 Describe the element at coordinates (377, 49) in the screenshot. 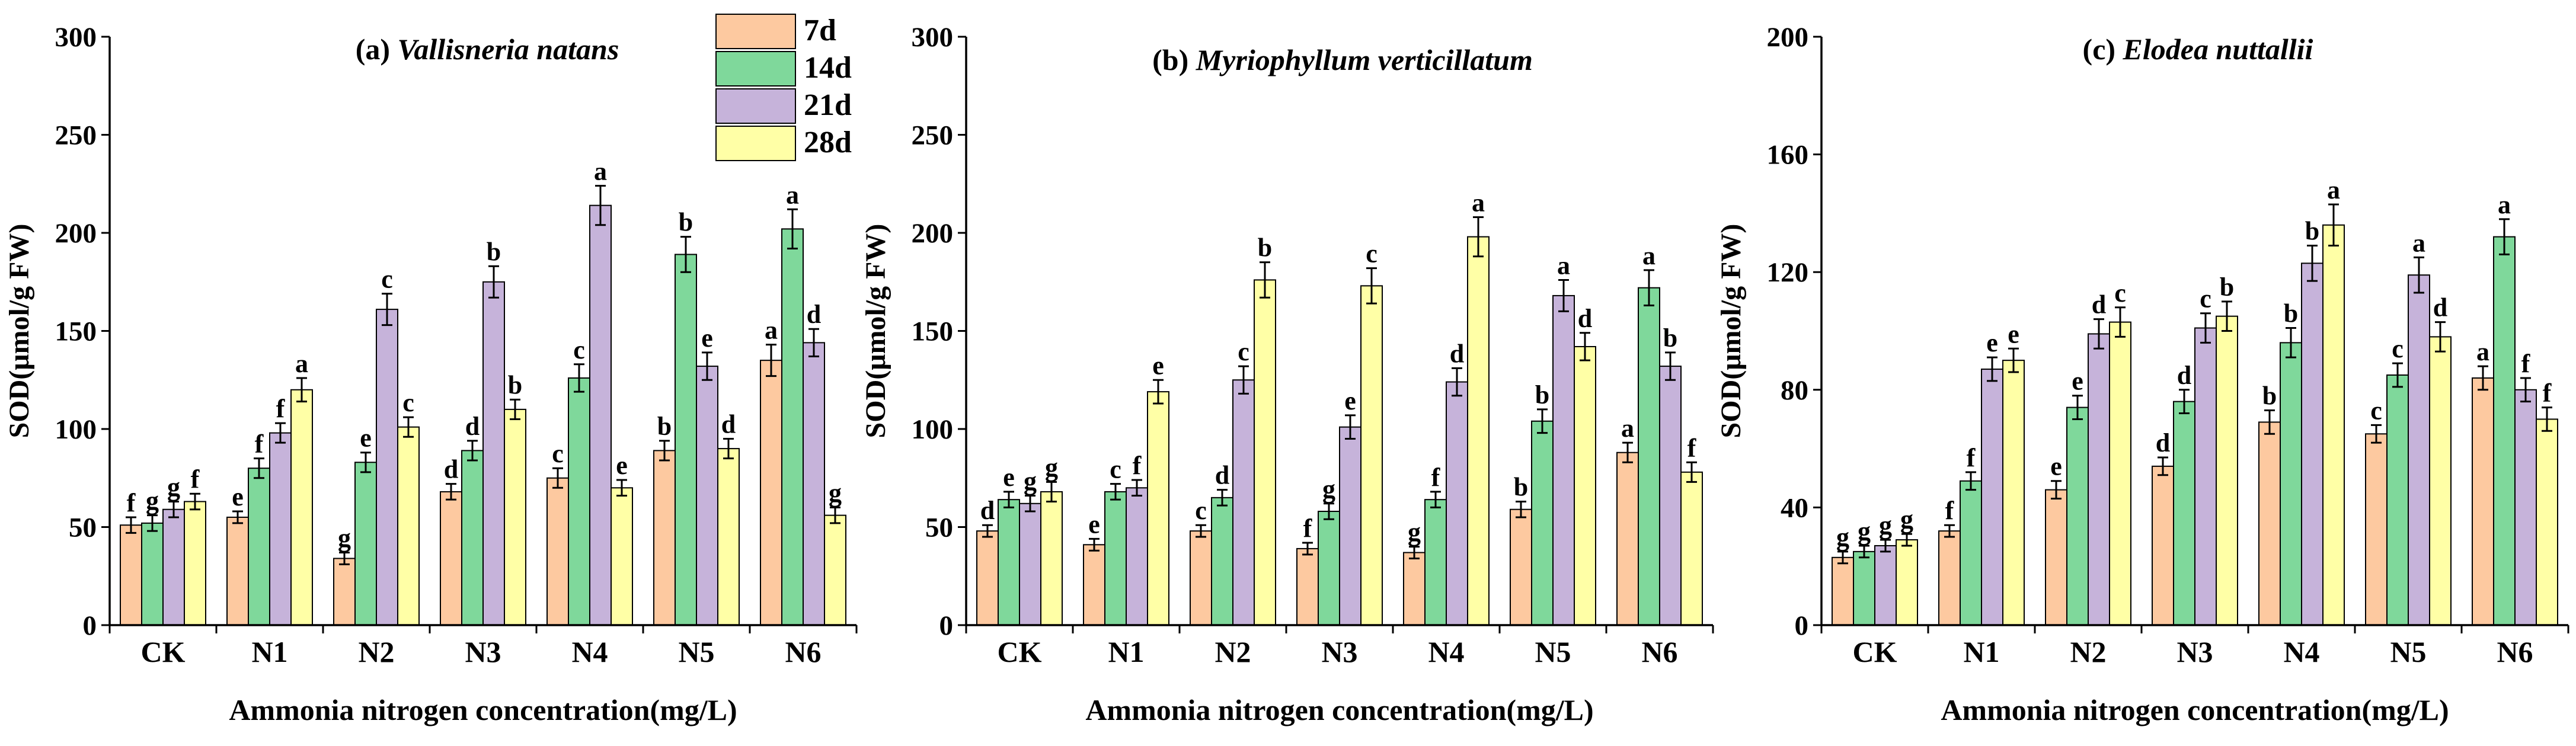

I see `chart-title-prefix: (a)` at that location.